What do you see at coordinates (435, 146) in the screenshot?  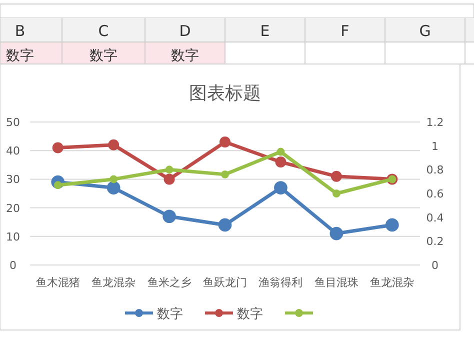 I see `y2-tick-label: 1` at bounding box center [435, 146].